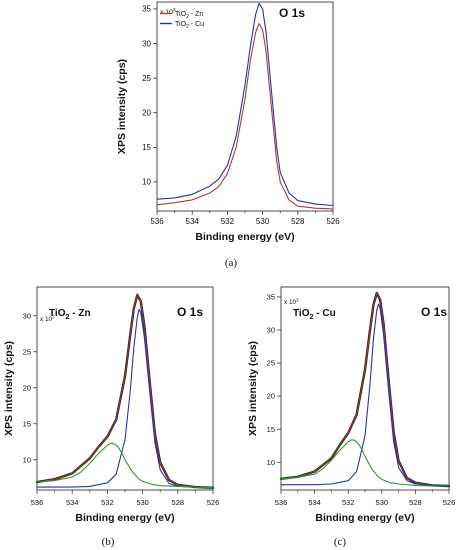 The width and height of the screenshot is (456, 550). Describe the element at coordinates (70, 314) in the screenshot. I see `sample-label: TiO2 - Zn` at that location.